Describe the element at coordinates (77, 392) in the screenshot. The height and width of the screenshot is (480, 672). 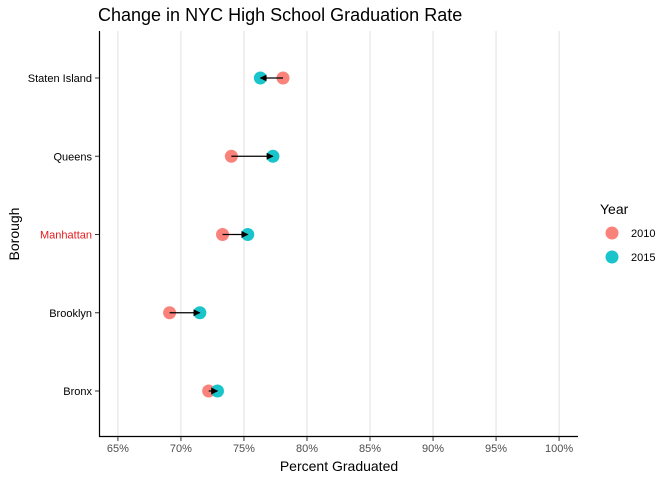
I see `y-tick-label-bronx: Bronx` at that location.